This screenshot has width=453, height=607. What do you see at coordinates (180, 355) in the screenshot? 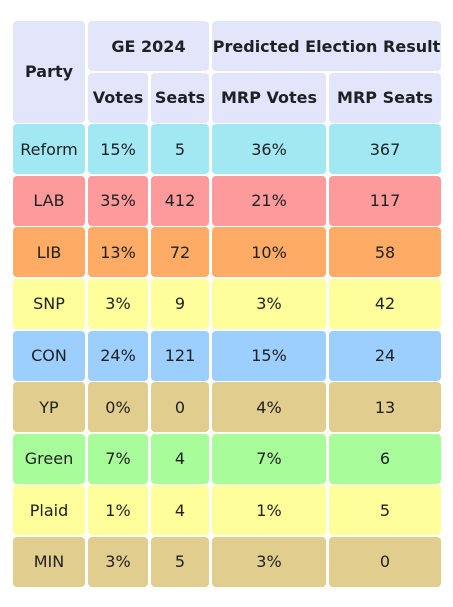
I see `table-cell-seats: 121` at bounding box center [180, 355].